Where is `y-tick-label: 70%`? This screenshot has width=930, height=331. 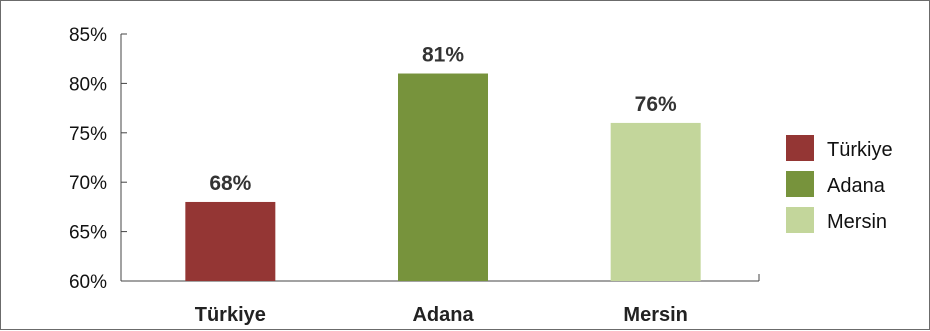
y-tick-label: 70% is located at coordinates (88, 183).